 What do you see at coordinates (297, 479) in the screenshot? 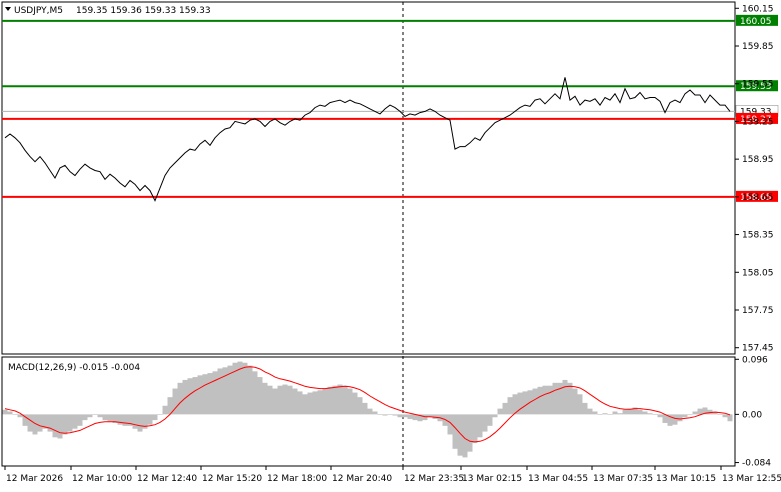
I see `x-tick-label: 12 Mar 18:00` at bounding box center [297, 479].